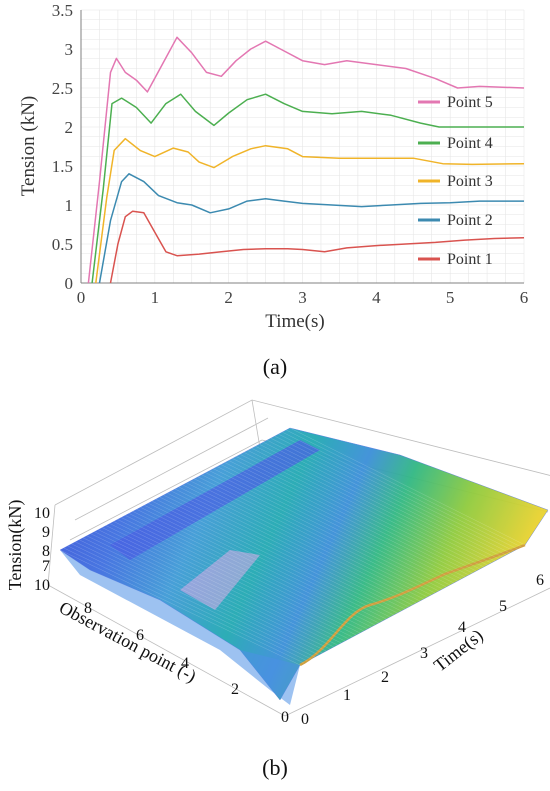 Image resolution: width=550 pixels, height=791 pixels. I want to click on y-tick-label: 0.5, so click(62, 244).